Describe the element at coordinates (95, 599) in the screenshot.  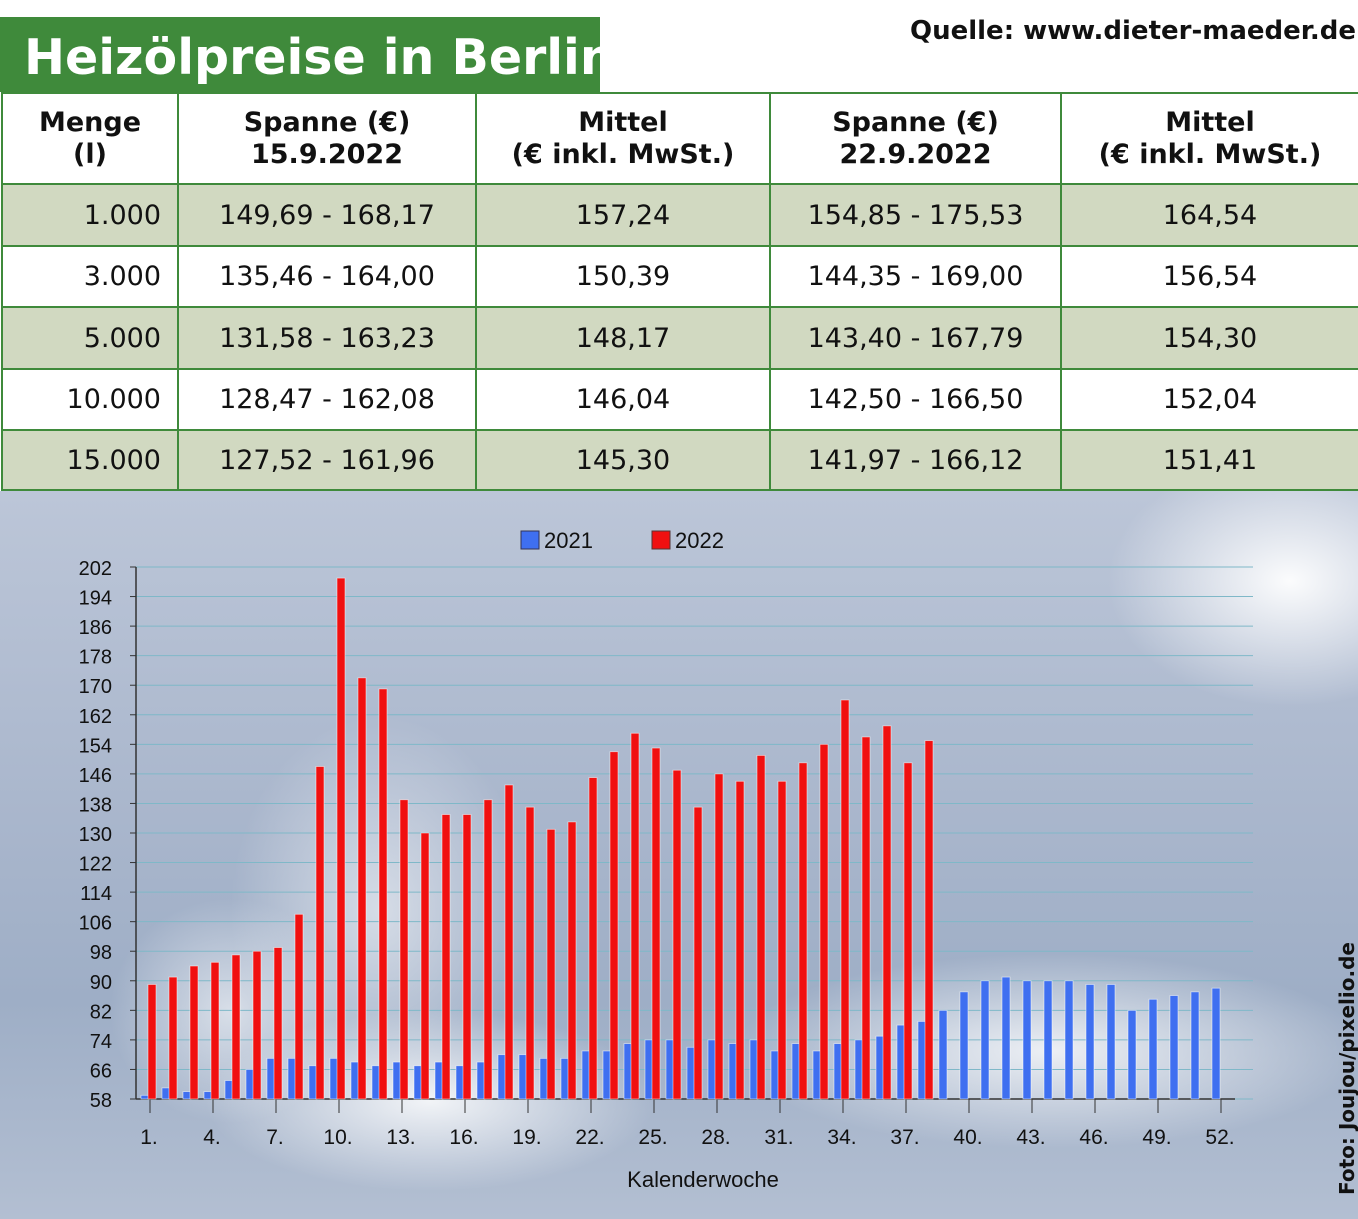
I see `y-tick-label: 194` at that location.